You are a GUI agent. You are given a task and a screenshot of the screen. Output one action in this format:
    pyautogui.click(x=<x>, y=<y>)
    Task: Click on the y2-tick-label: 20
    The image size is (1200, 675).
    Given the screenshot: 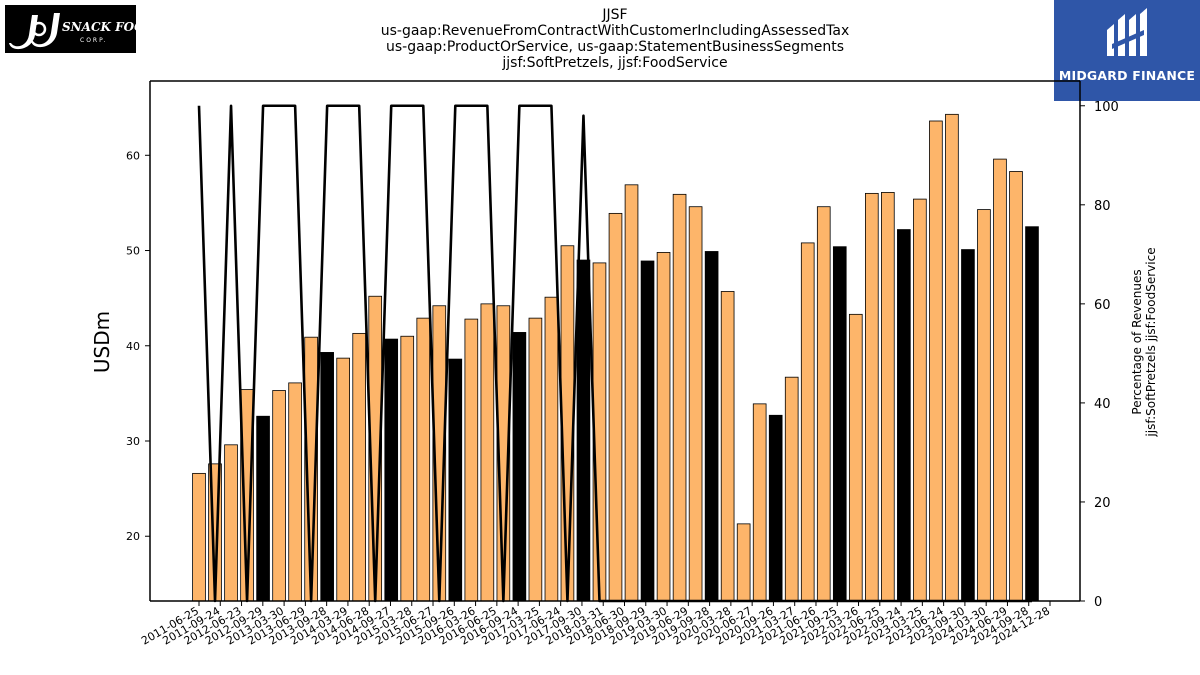 What is the action you would take?
    pyautogui.click(x=1102, y=503)
    